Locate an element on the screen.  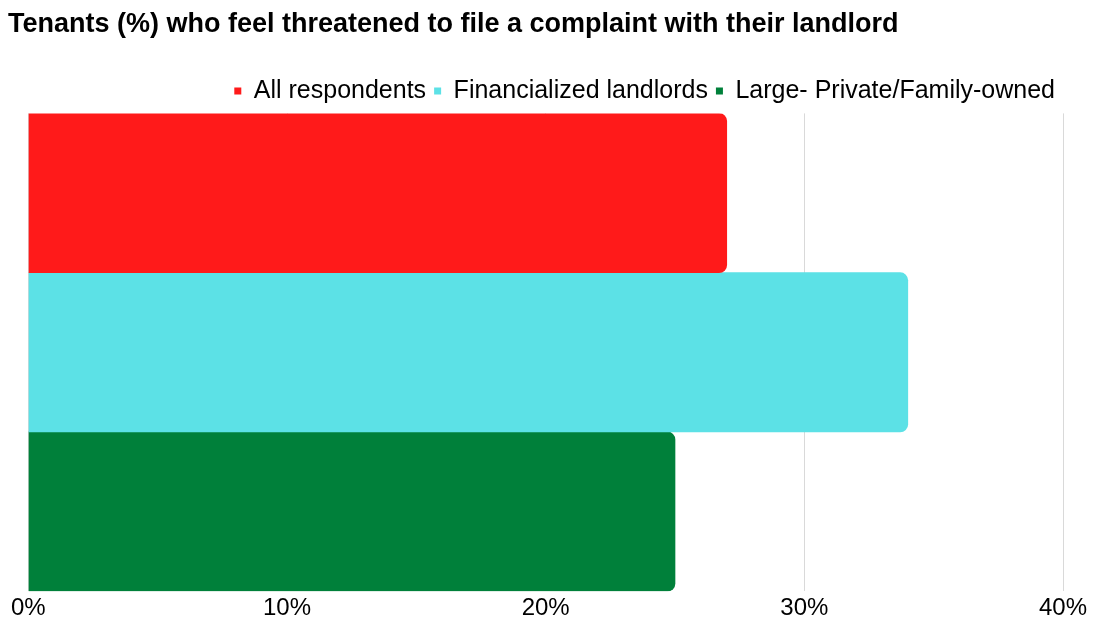
x-tick-label: 30% is located at coordinates (804, 607).